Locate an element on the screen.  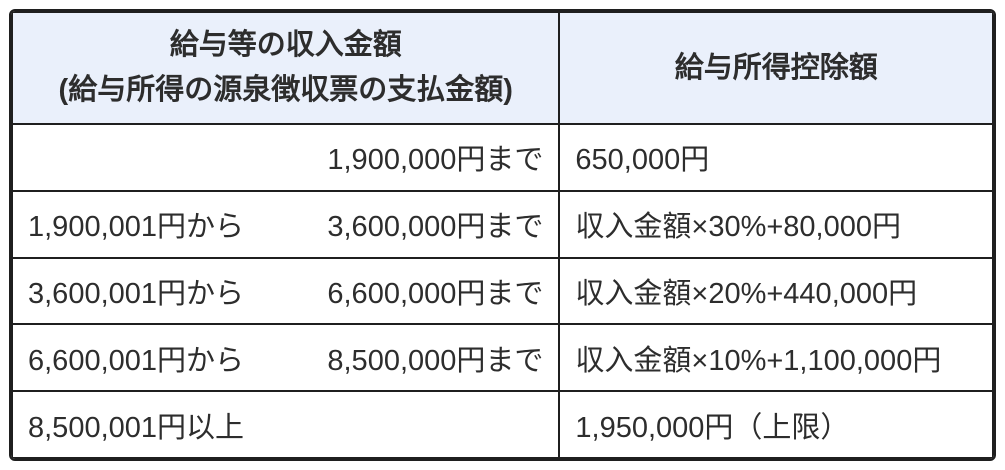
table-row: 1,900,000円まで 650,000円 is located at coordinates (502, 157).